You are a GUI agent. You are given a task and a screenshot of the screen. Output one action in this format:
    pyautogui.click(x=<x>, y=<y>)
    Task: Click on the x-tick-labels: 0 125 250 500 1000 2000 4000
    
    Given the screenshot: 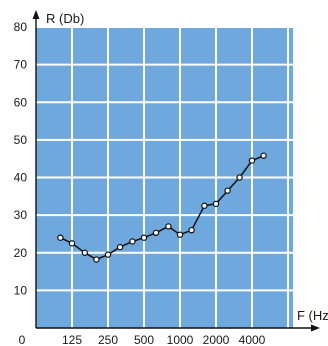 What is the action you would take?
    pyautogui.click(x=142, y=339)
    